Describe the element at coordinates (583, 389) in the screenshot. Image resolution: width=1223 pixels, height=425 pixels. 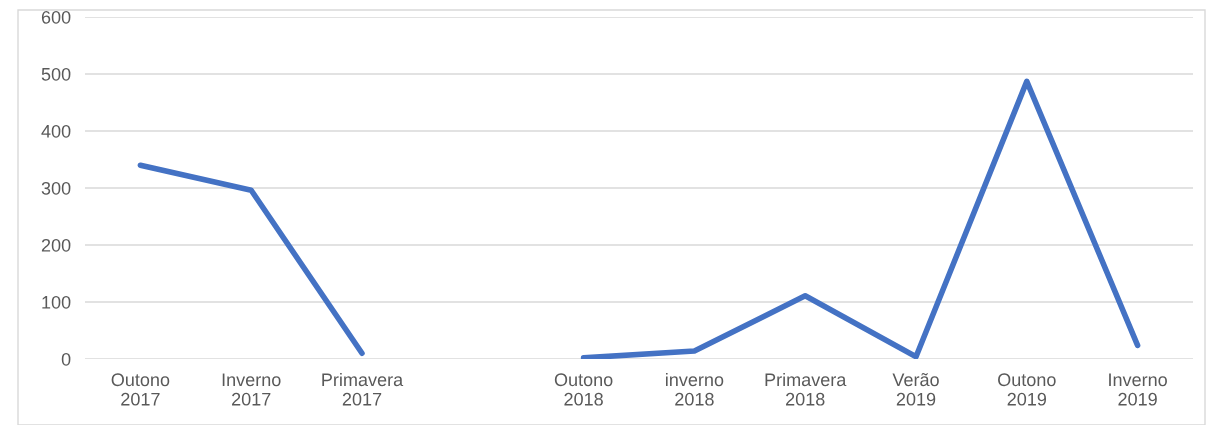
I see `x-tick-label: Outono 2018` at that location.